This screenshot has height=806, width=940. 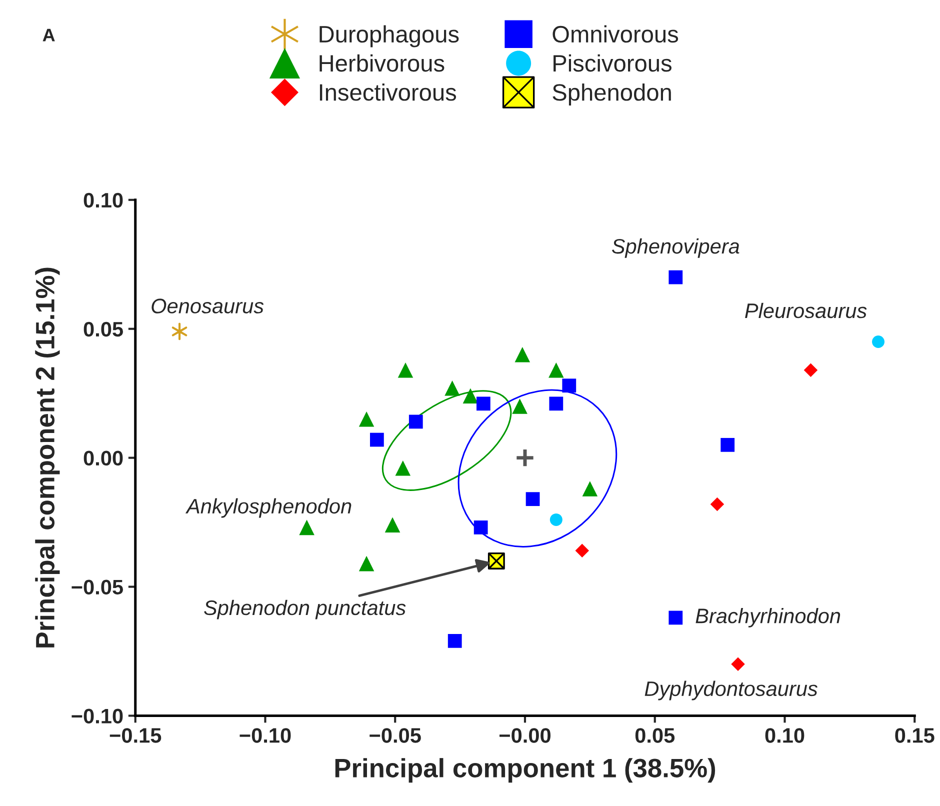 What do you see at coordinates (103, 200) in the screenshot?
I see `y-tick-label: 0.10` at bounding box center [103, 200].